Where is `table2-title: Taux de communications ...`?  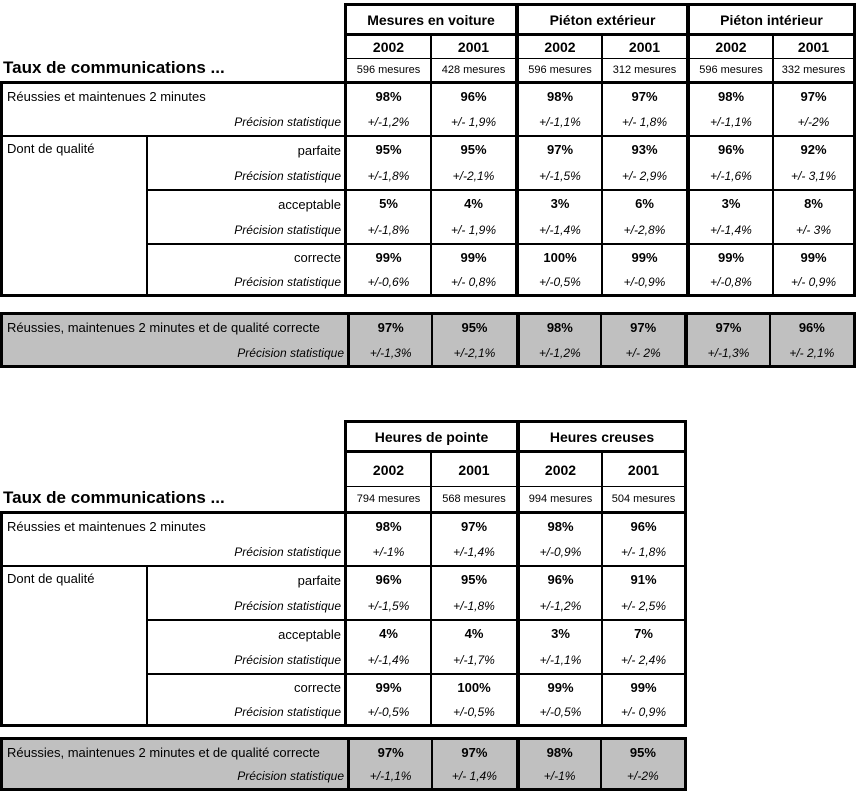
table2-title: Taux de communications ... is located at coordinates (172, 465).